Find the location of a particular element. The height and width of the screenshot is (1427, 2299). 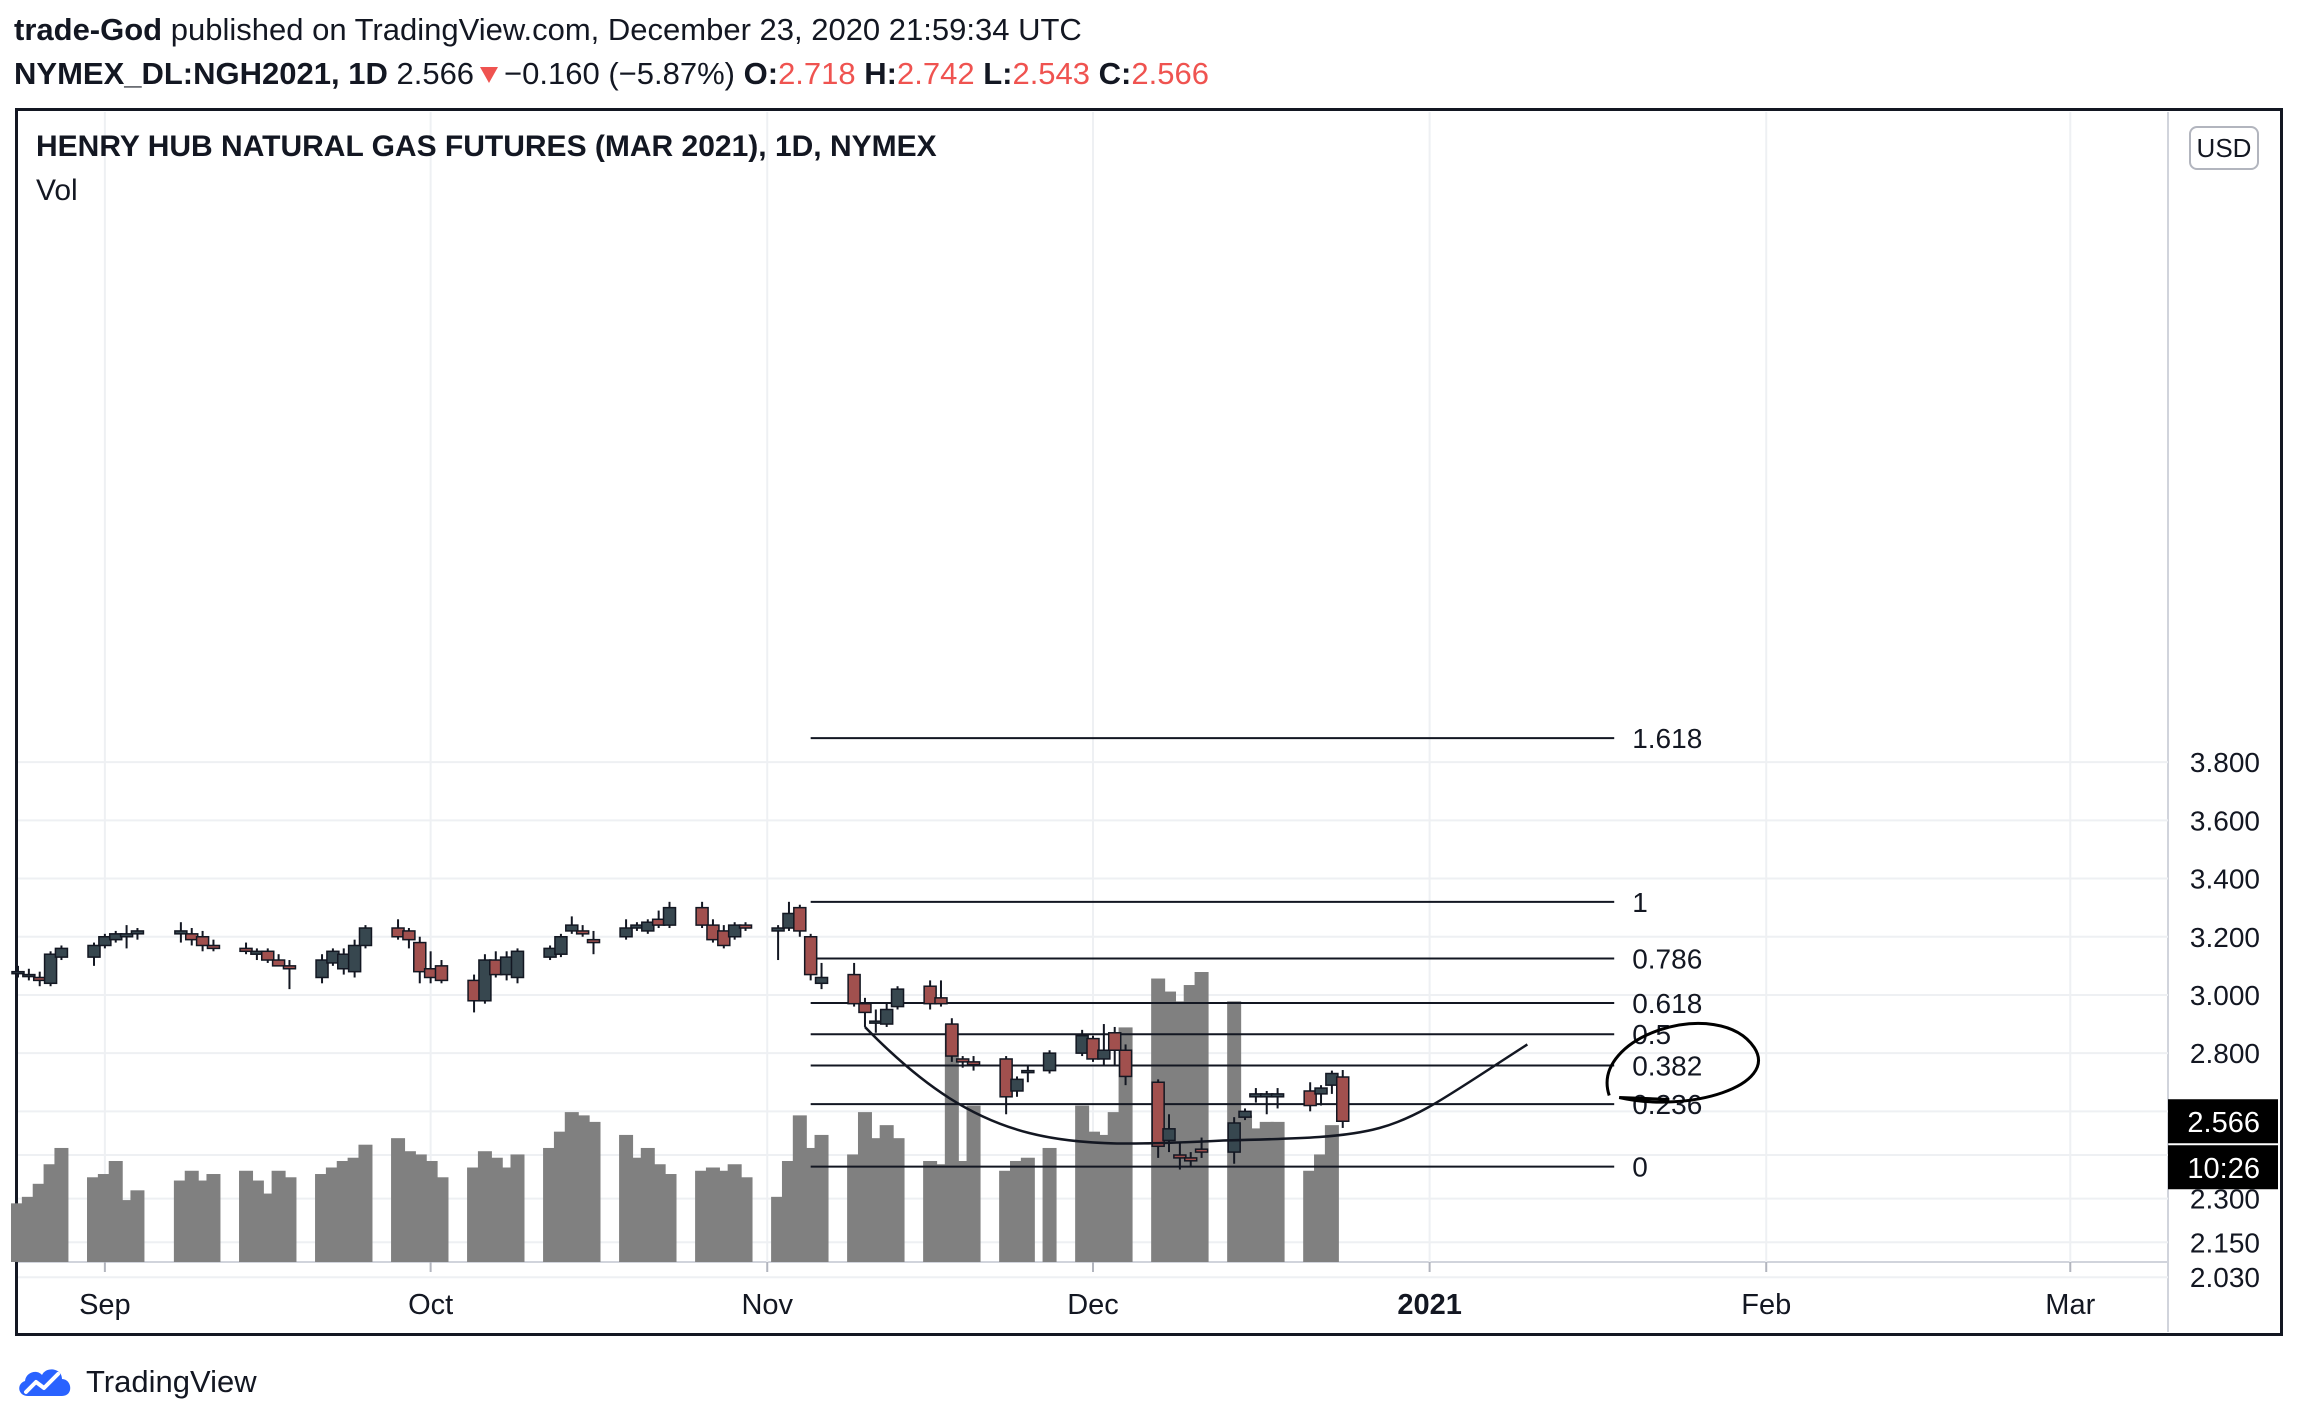

x-tick-label: Mar is located at coordinates (2070, 1305).